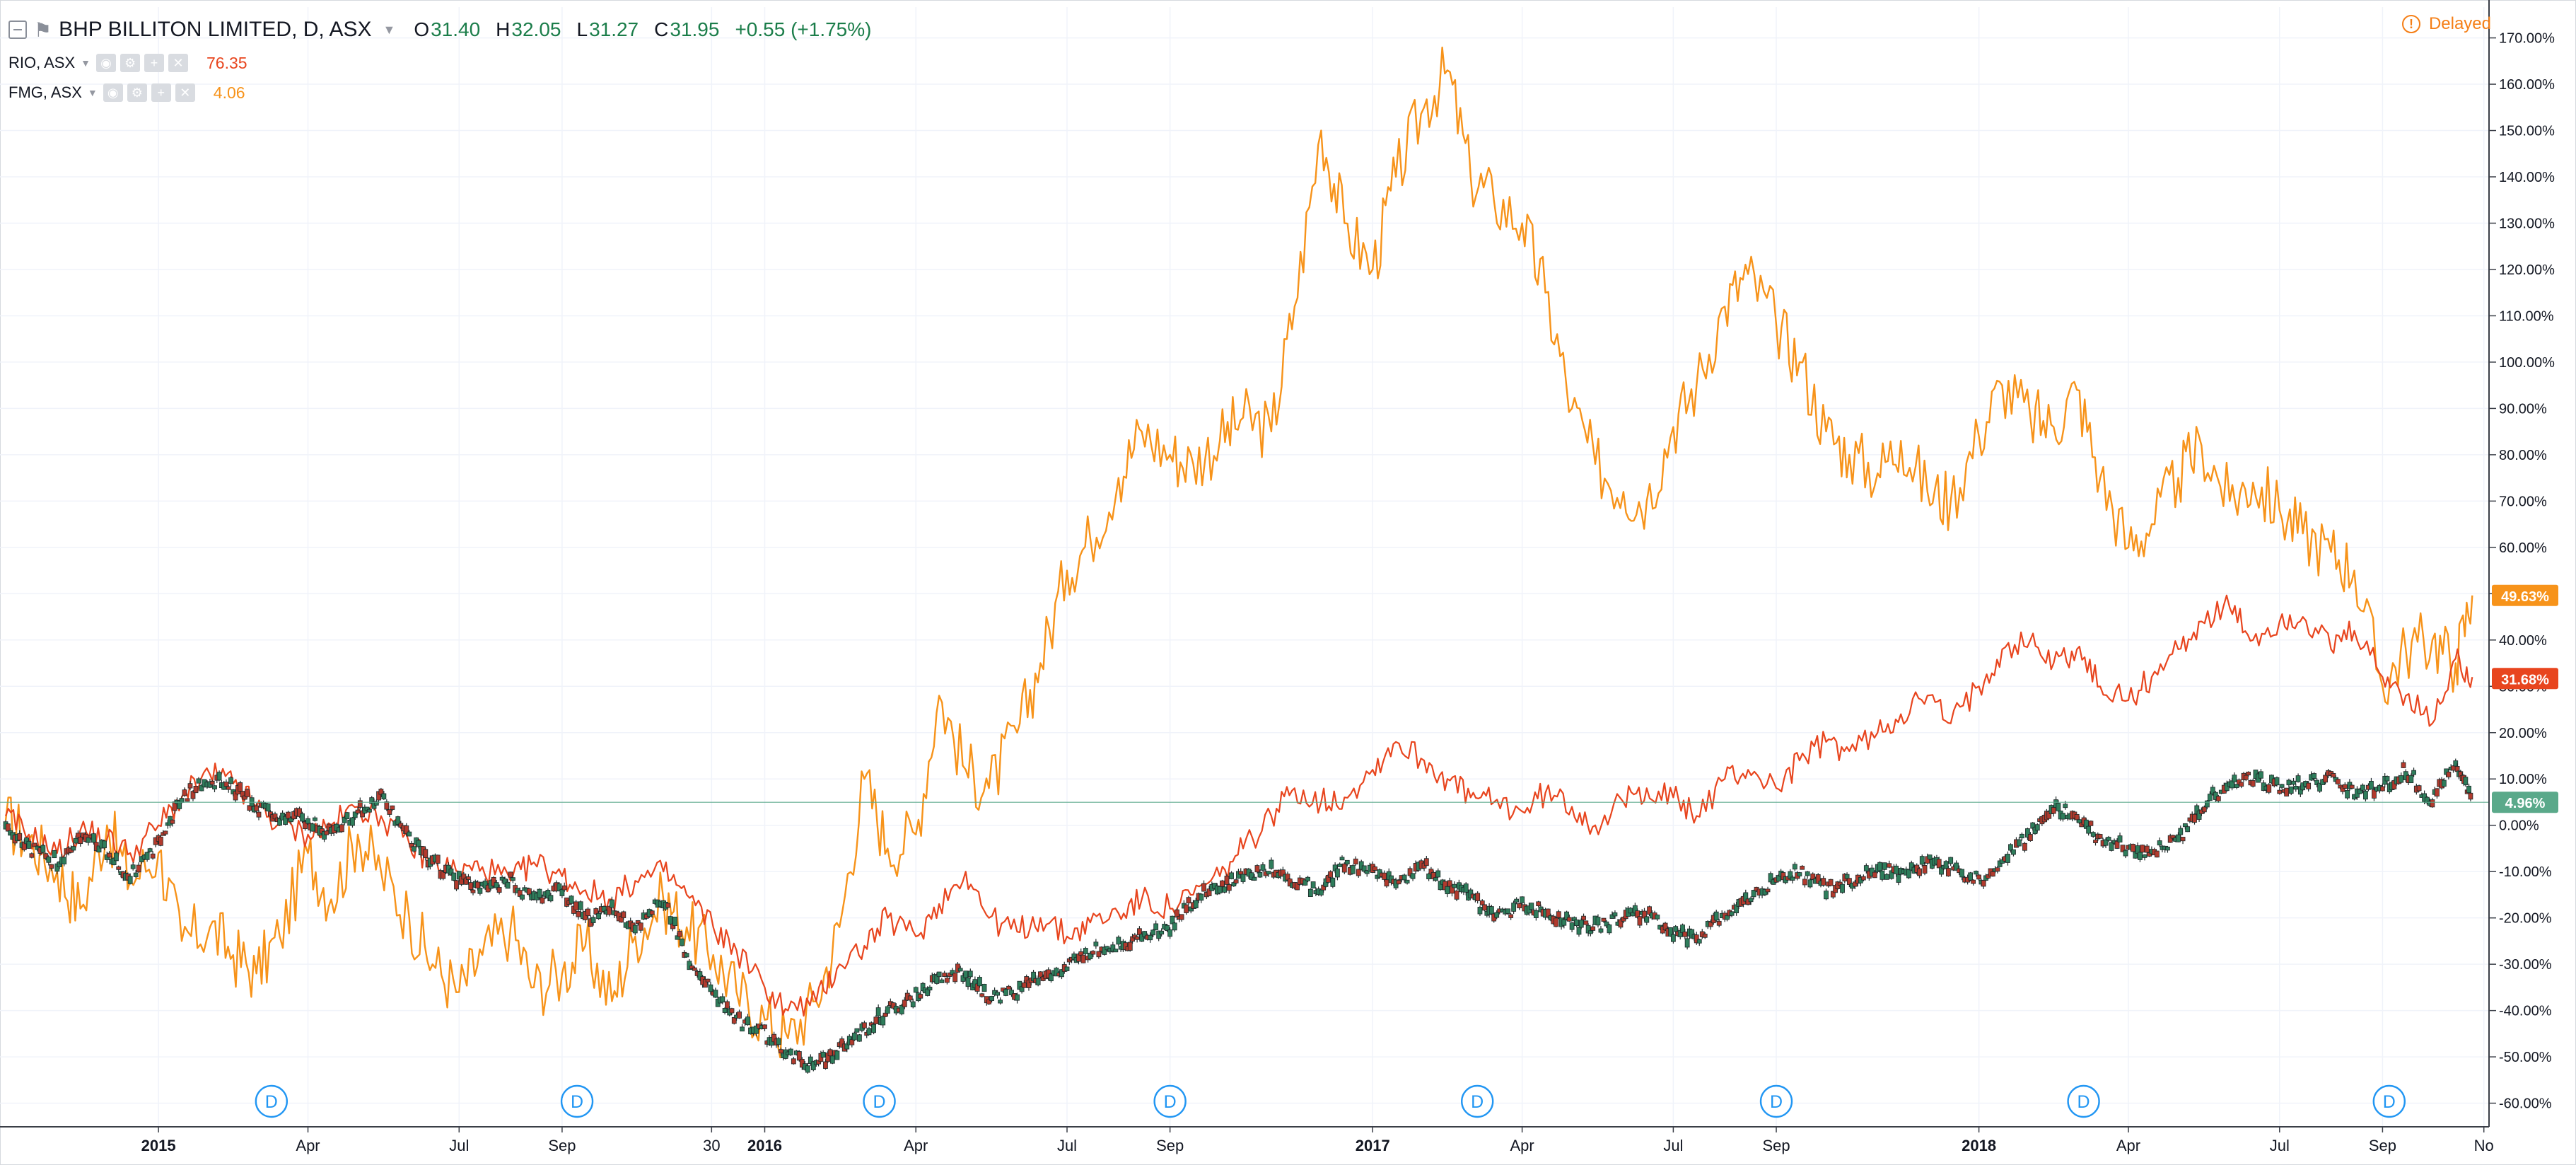 Image resolution: width=2576 pixels, height=1165 pixels. Describe the element at coordinates (2525, 1057) in the screenshot. I see `price-tick-label: -50.00%` at that location.